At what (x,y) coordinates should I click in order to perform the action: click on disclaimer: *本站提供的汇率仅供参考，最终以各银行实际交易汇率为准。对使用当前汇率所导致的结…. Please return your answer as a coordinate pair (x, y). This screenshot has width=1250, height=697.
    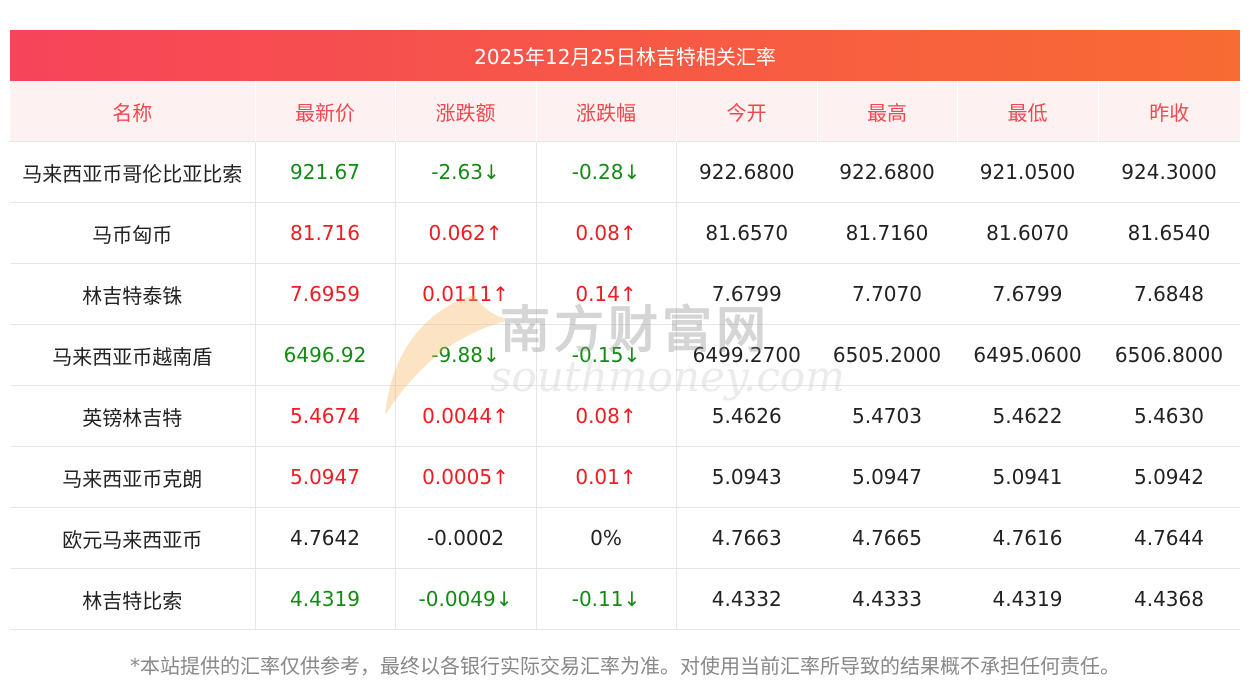
    Looking at the image, I should click on (625, 666).